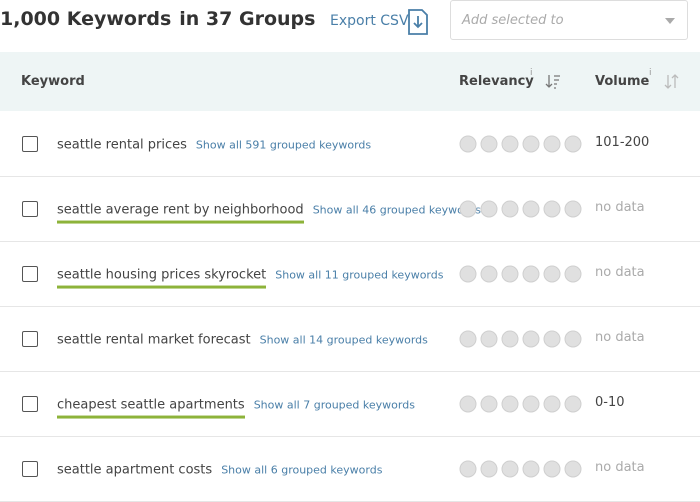  What do you see at coordinates (350, 81) in the screenshot?
I see `table-header: Keyword Relevancy i Volume i` at bounding box center [350, 81].